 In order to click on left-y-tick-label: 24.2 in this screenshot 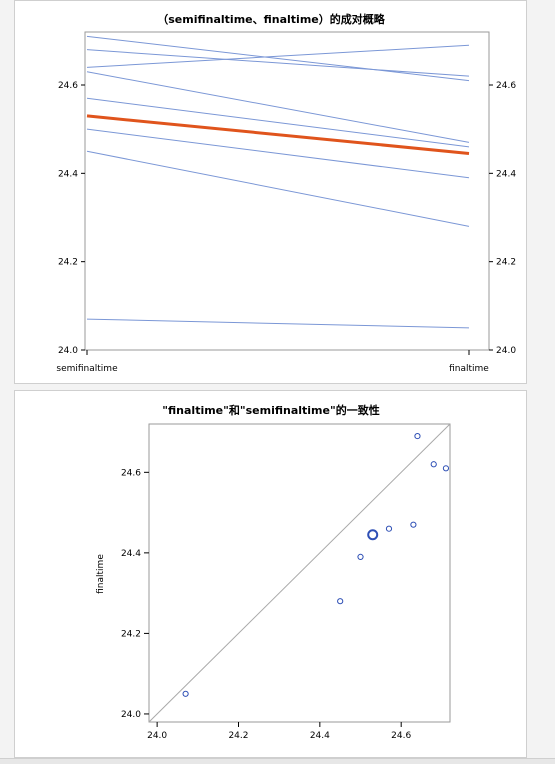, I will do `click(68, 263)`.